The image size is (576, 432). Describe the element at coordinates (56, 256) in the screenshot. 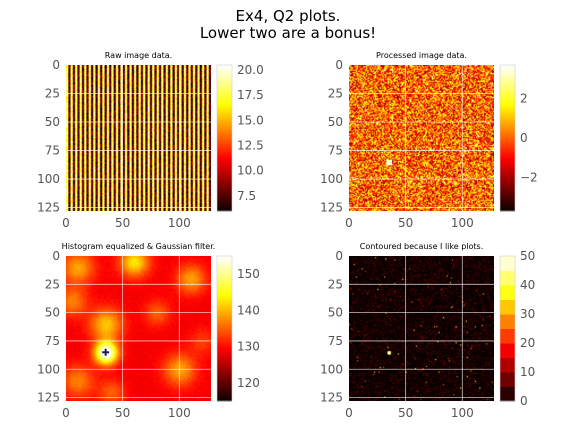

I see `y-tick-label: 0` at that location.